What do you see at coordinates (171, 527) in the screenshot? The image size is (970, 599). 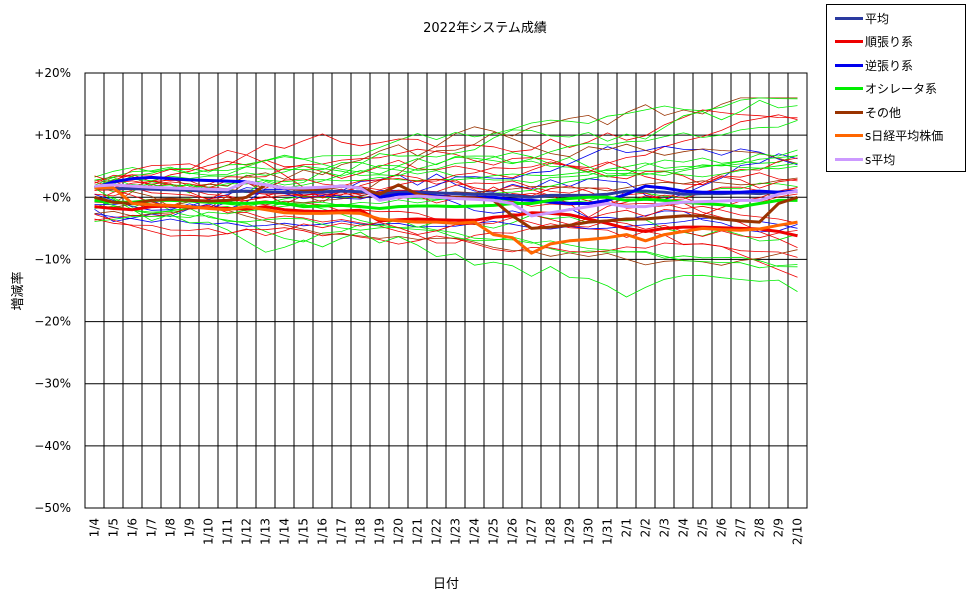 I see `x-tick-label: 1/8` at bounding box center [171, 527].